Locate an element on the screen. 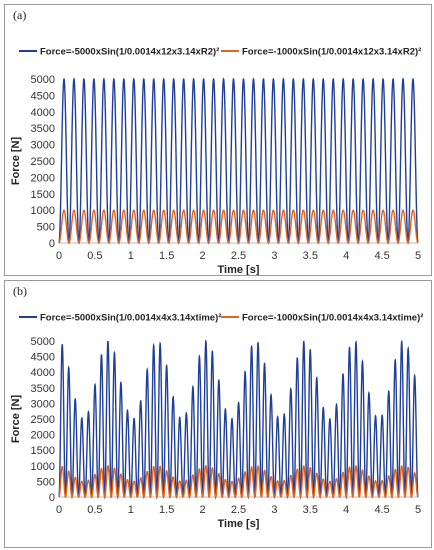 The height and width of the screenshot is (550, 434). legend-entry: Force=-1000xSin(1/0.0014x12x3.14xR2)² is located at coordinates (331, 52).